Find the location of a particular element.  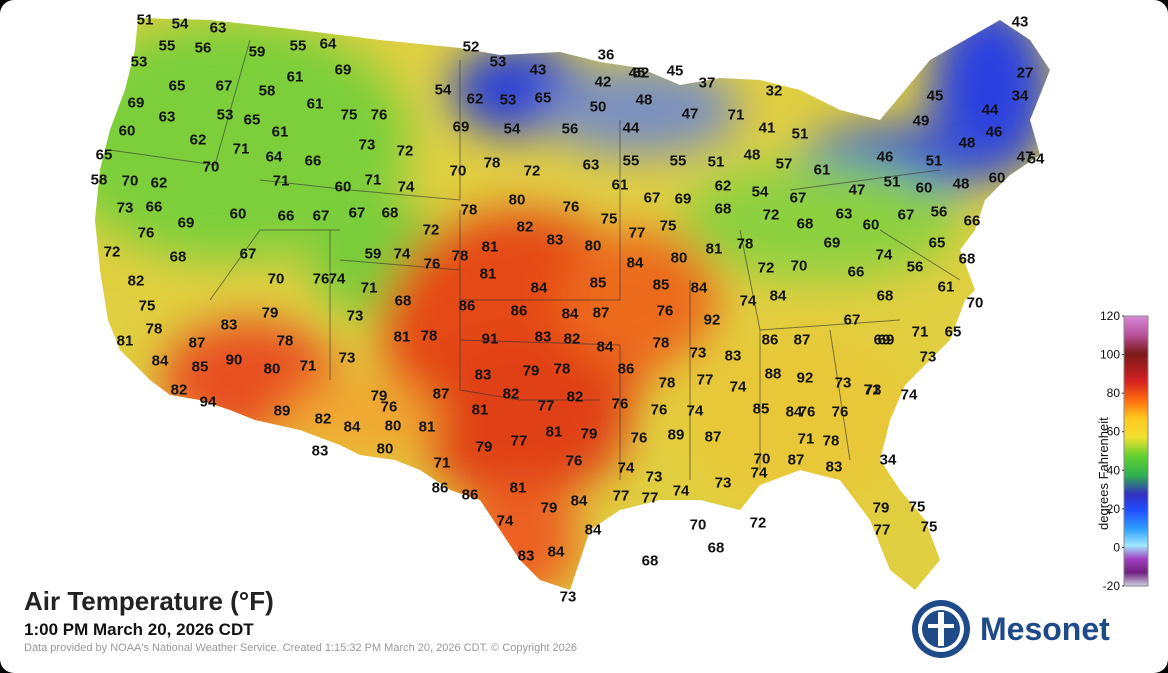

station-temp-label: 44 is located at coordinates (990, 110).